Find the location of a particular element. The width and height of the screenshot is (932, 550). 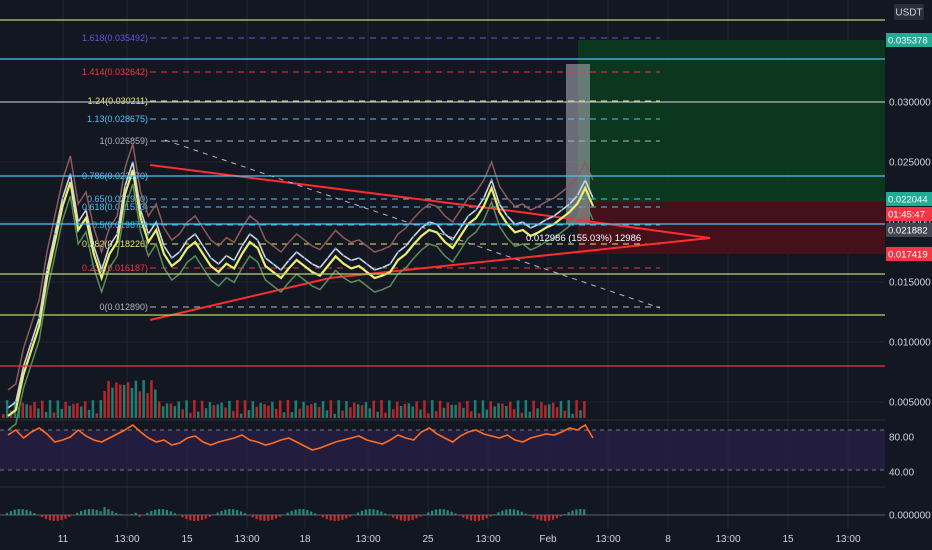

x-tick-4: 18 is located at coordinates (305, 539).